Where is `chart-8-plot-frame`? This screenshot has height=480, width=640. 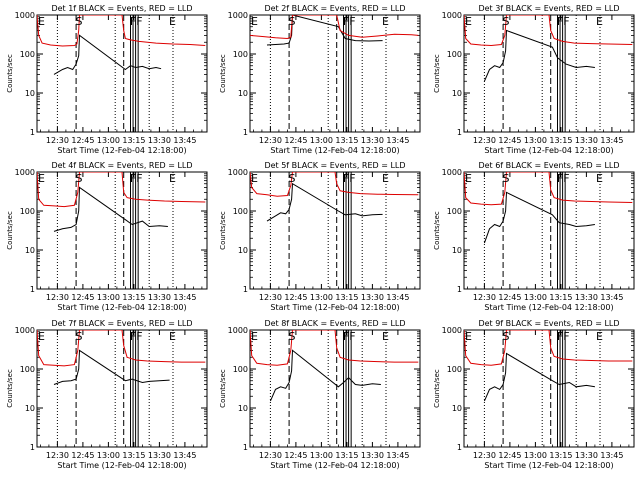
chart-8-plot-frame is located at coordinates (549, 388).